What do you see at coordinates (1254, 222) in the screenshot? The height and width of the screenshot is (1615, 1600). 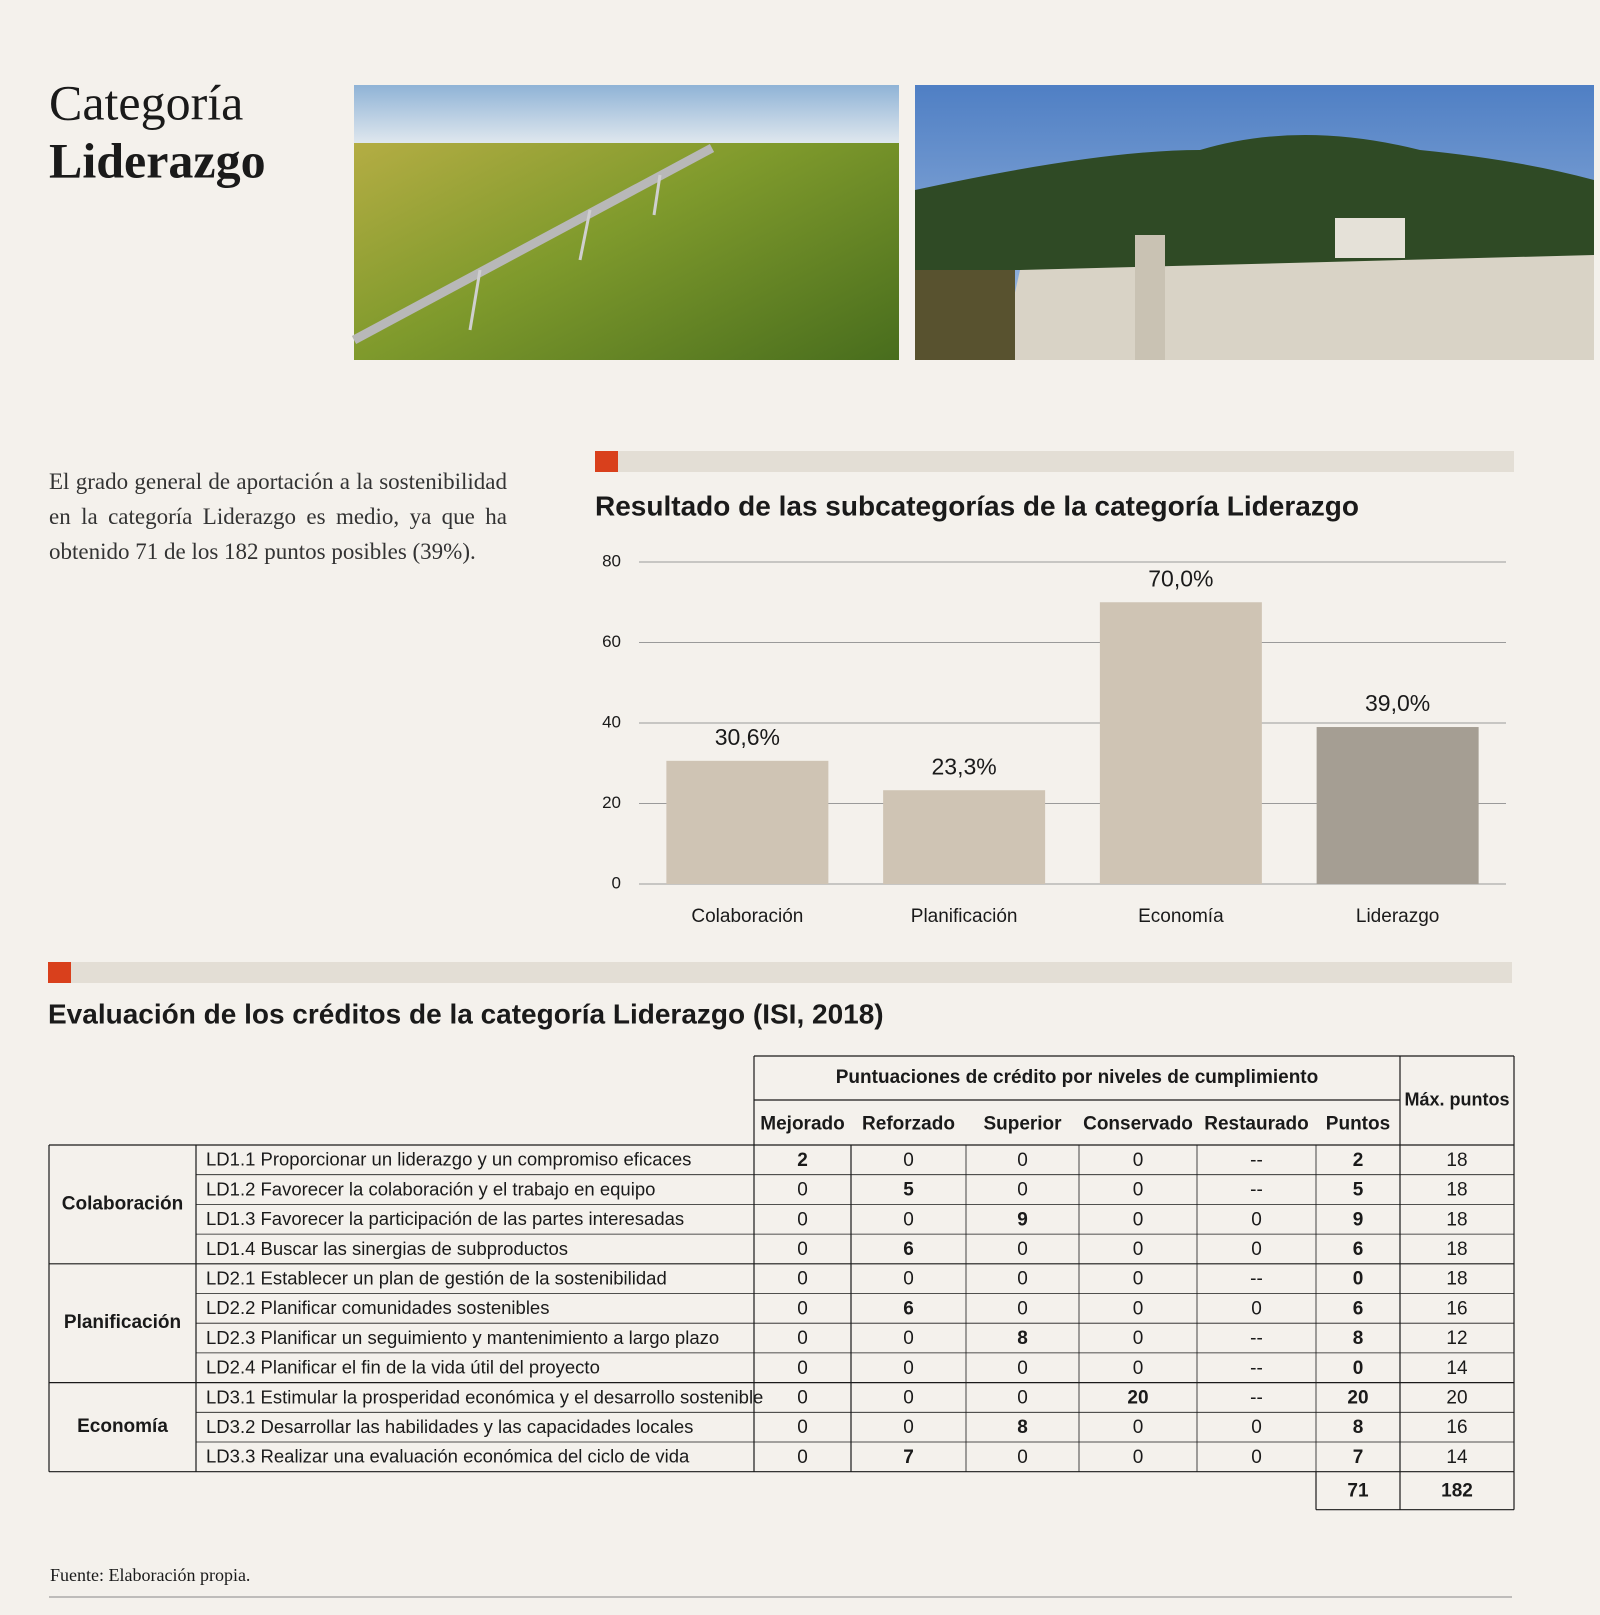 I see `photo-dam` at bounding box center [1254, 222].